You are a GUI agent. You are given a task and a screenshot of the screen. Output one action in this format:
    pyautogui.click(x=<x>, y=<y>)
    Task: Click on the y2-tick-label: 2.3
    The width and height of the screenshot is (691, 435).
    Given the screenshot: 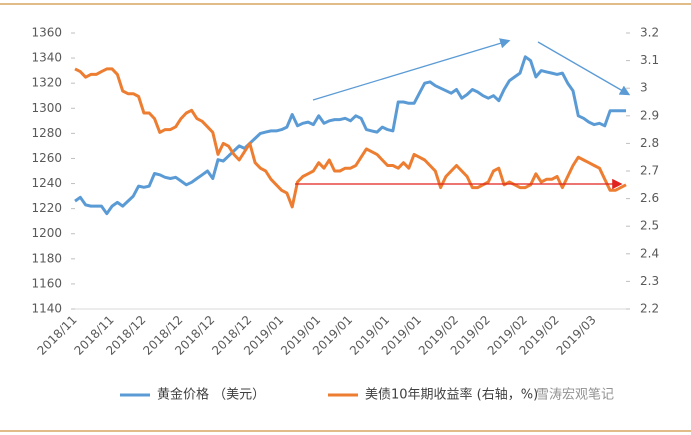 What is the action you would take?
    pyautogui.click(x=649, y=281)
    